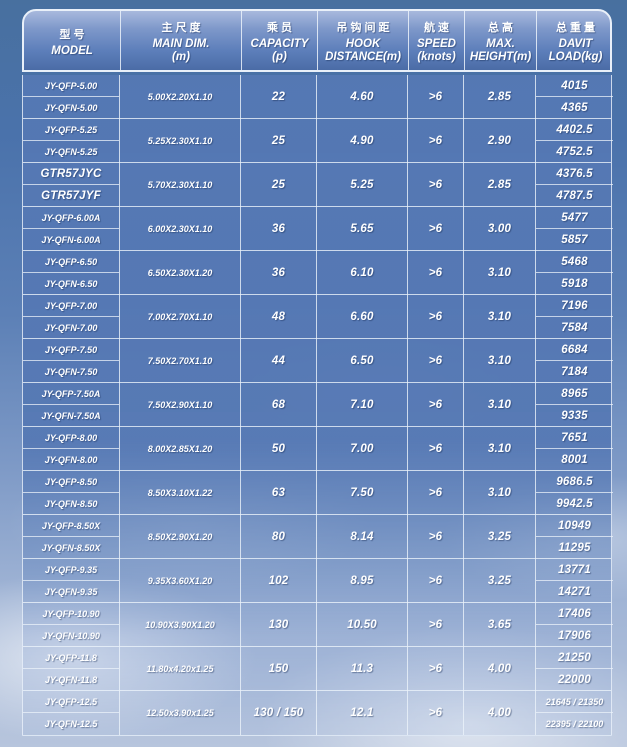 The width and height of the screenshot is (627, 747). What do you see at coordinates (574, 405) in the screenshot?
I see `davit-load-column: 8965 9335` at bounding box center [574, 405].